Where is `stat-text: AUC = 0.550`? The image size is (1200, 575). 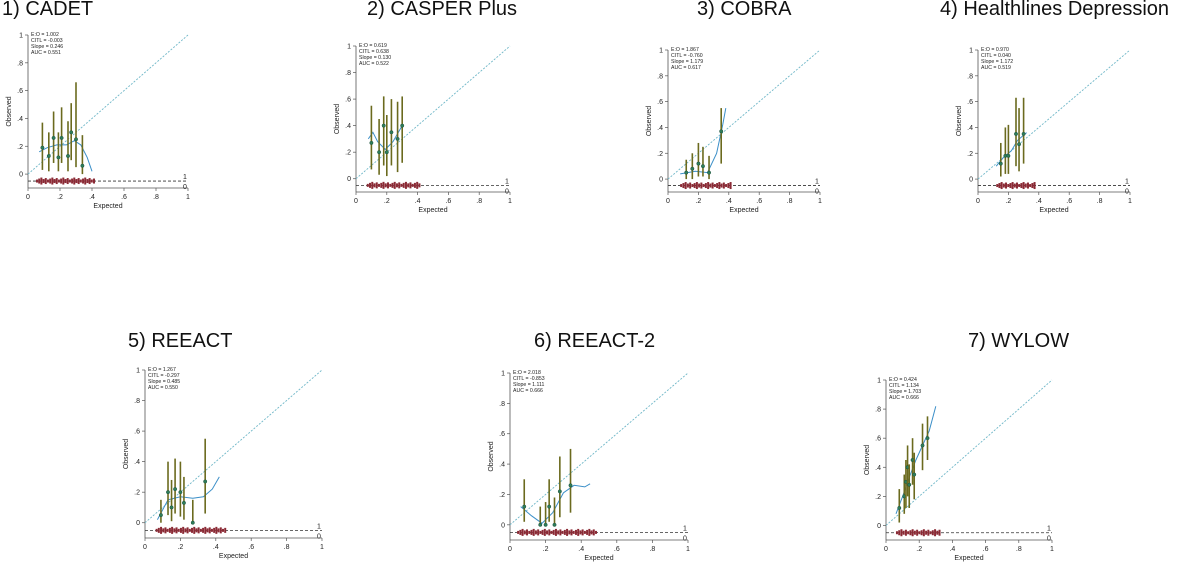
stat-text: AUC = 0.550 is located at coordinates (163, 388).